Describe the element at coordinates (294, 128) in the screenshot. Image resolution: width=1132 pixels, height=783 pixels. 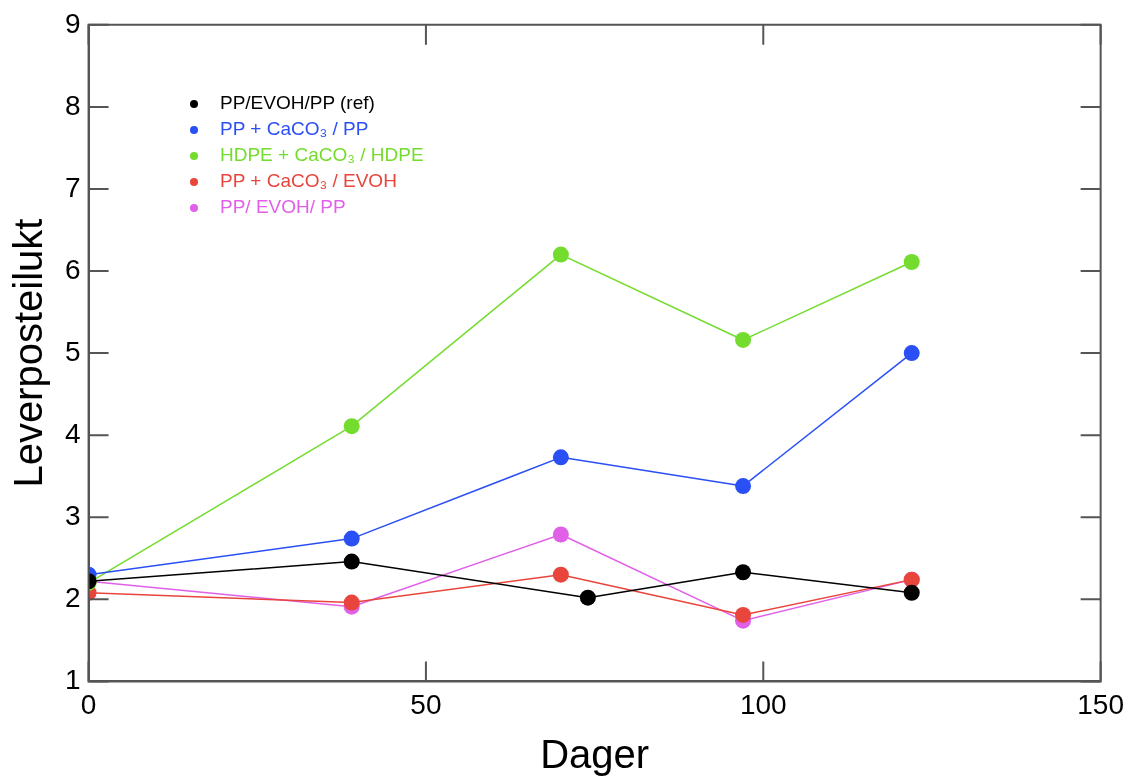
I see `legend-label: PP + CaCO₃ / PP` at that location.